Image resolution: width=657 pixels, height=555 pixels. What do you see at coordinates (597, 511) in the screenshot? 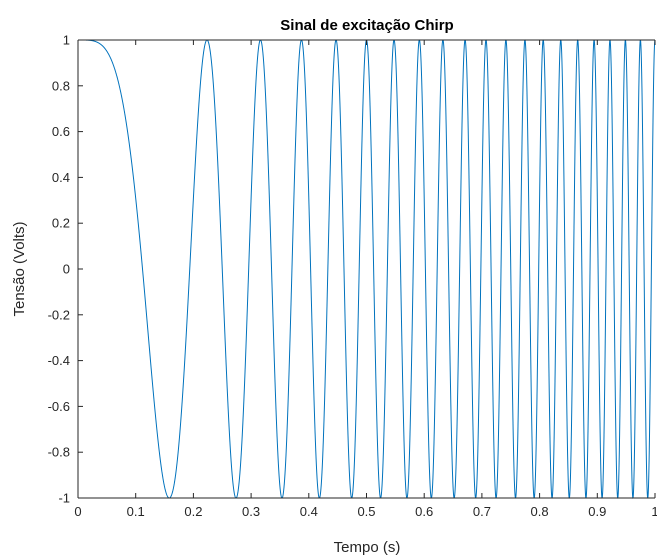
I see `x-tick-label: 0.9` at bounding box center [597, 511].